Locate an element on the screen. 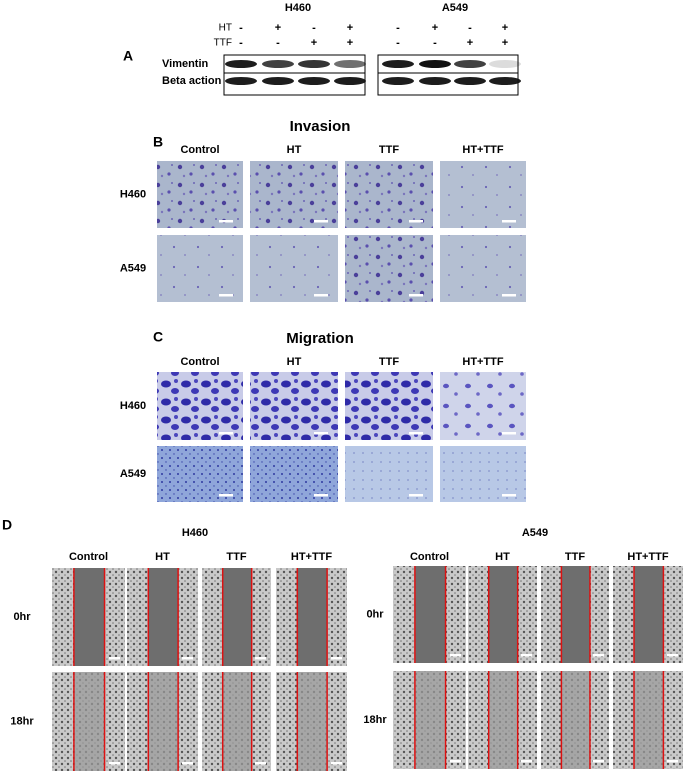 Image resolution: width=685 pixels, height=773 pixels. panel-label: A is located at coordinates (128, 56).